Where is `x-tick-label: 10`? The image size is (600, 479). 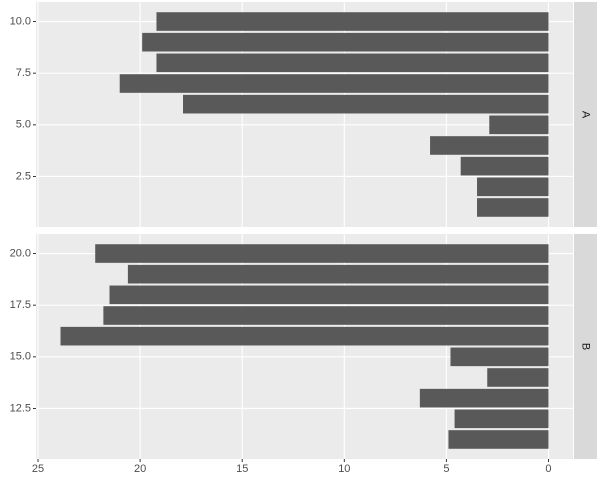
x-tick-label: 10 is located at coordinates (344, 469).